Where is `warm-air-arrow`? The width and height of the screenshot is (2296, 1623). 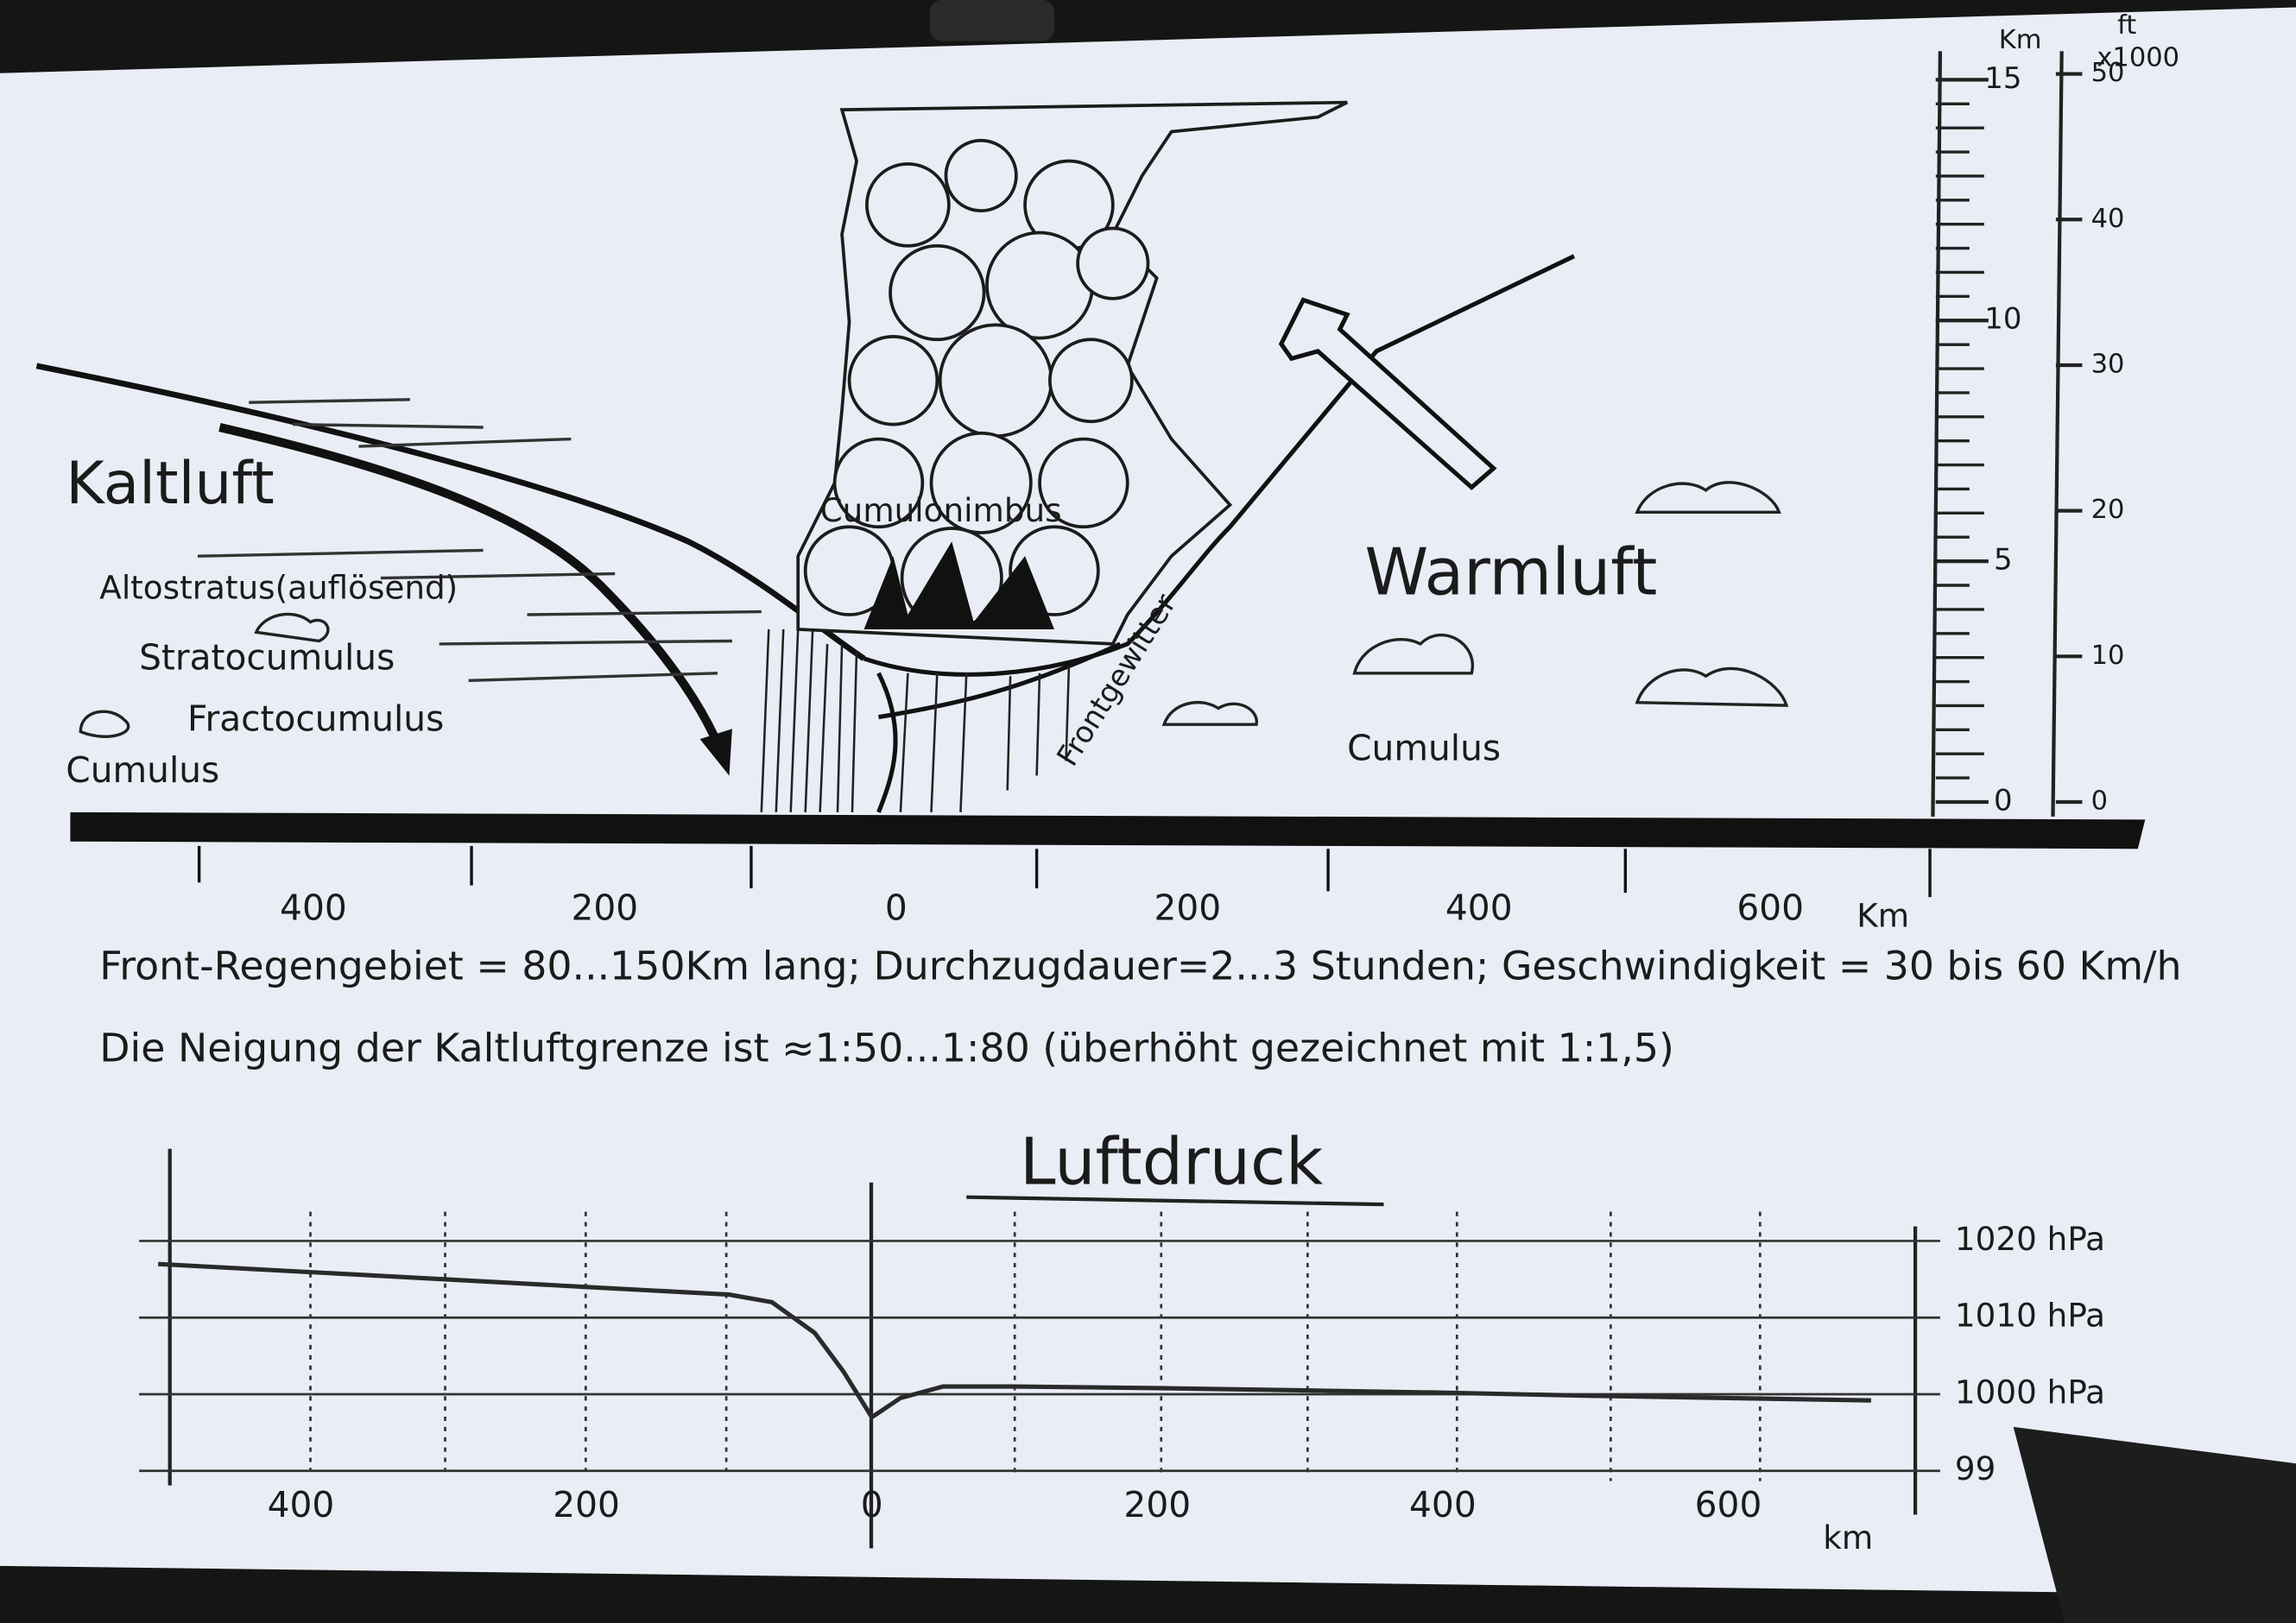
warm-air-arrow is located at coordinates (1387, 393).